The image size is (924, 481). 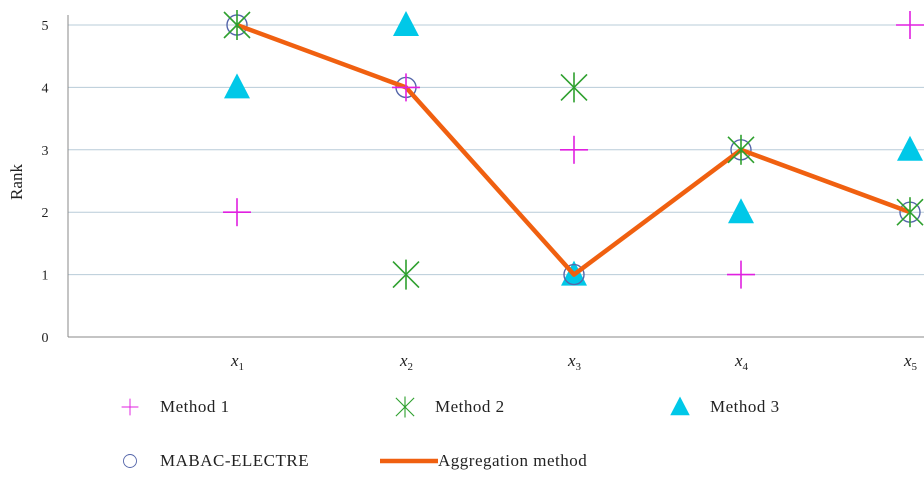 I want to click on y-tick-label: 3, so click(x=45, y=151).